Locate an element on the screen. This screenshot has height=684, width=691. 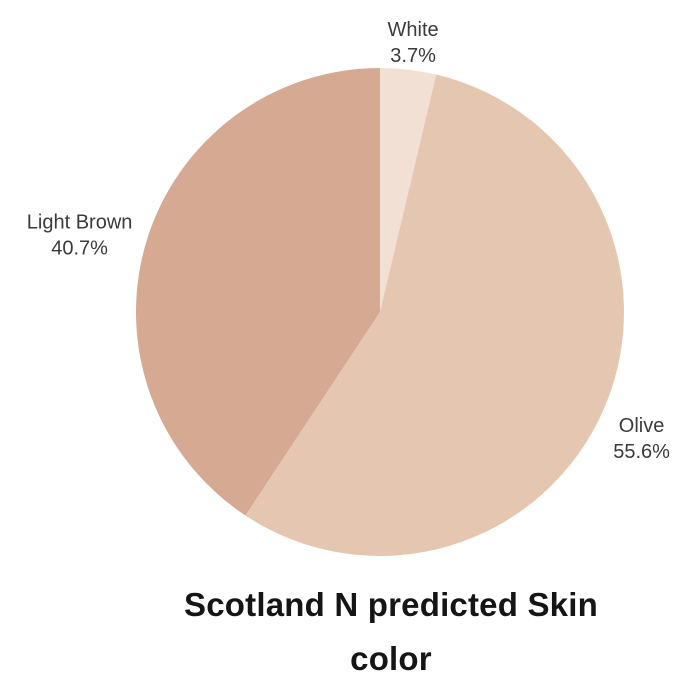
chart-title-line-2: color is located at coordinates (391, 658).